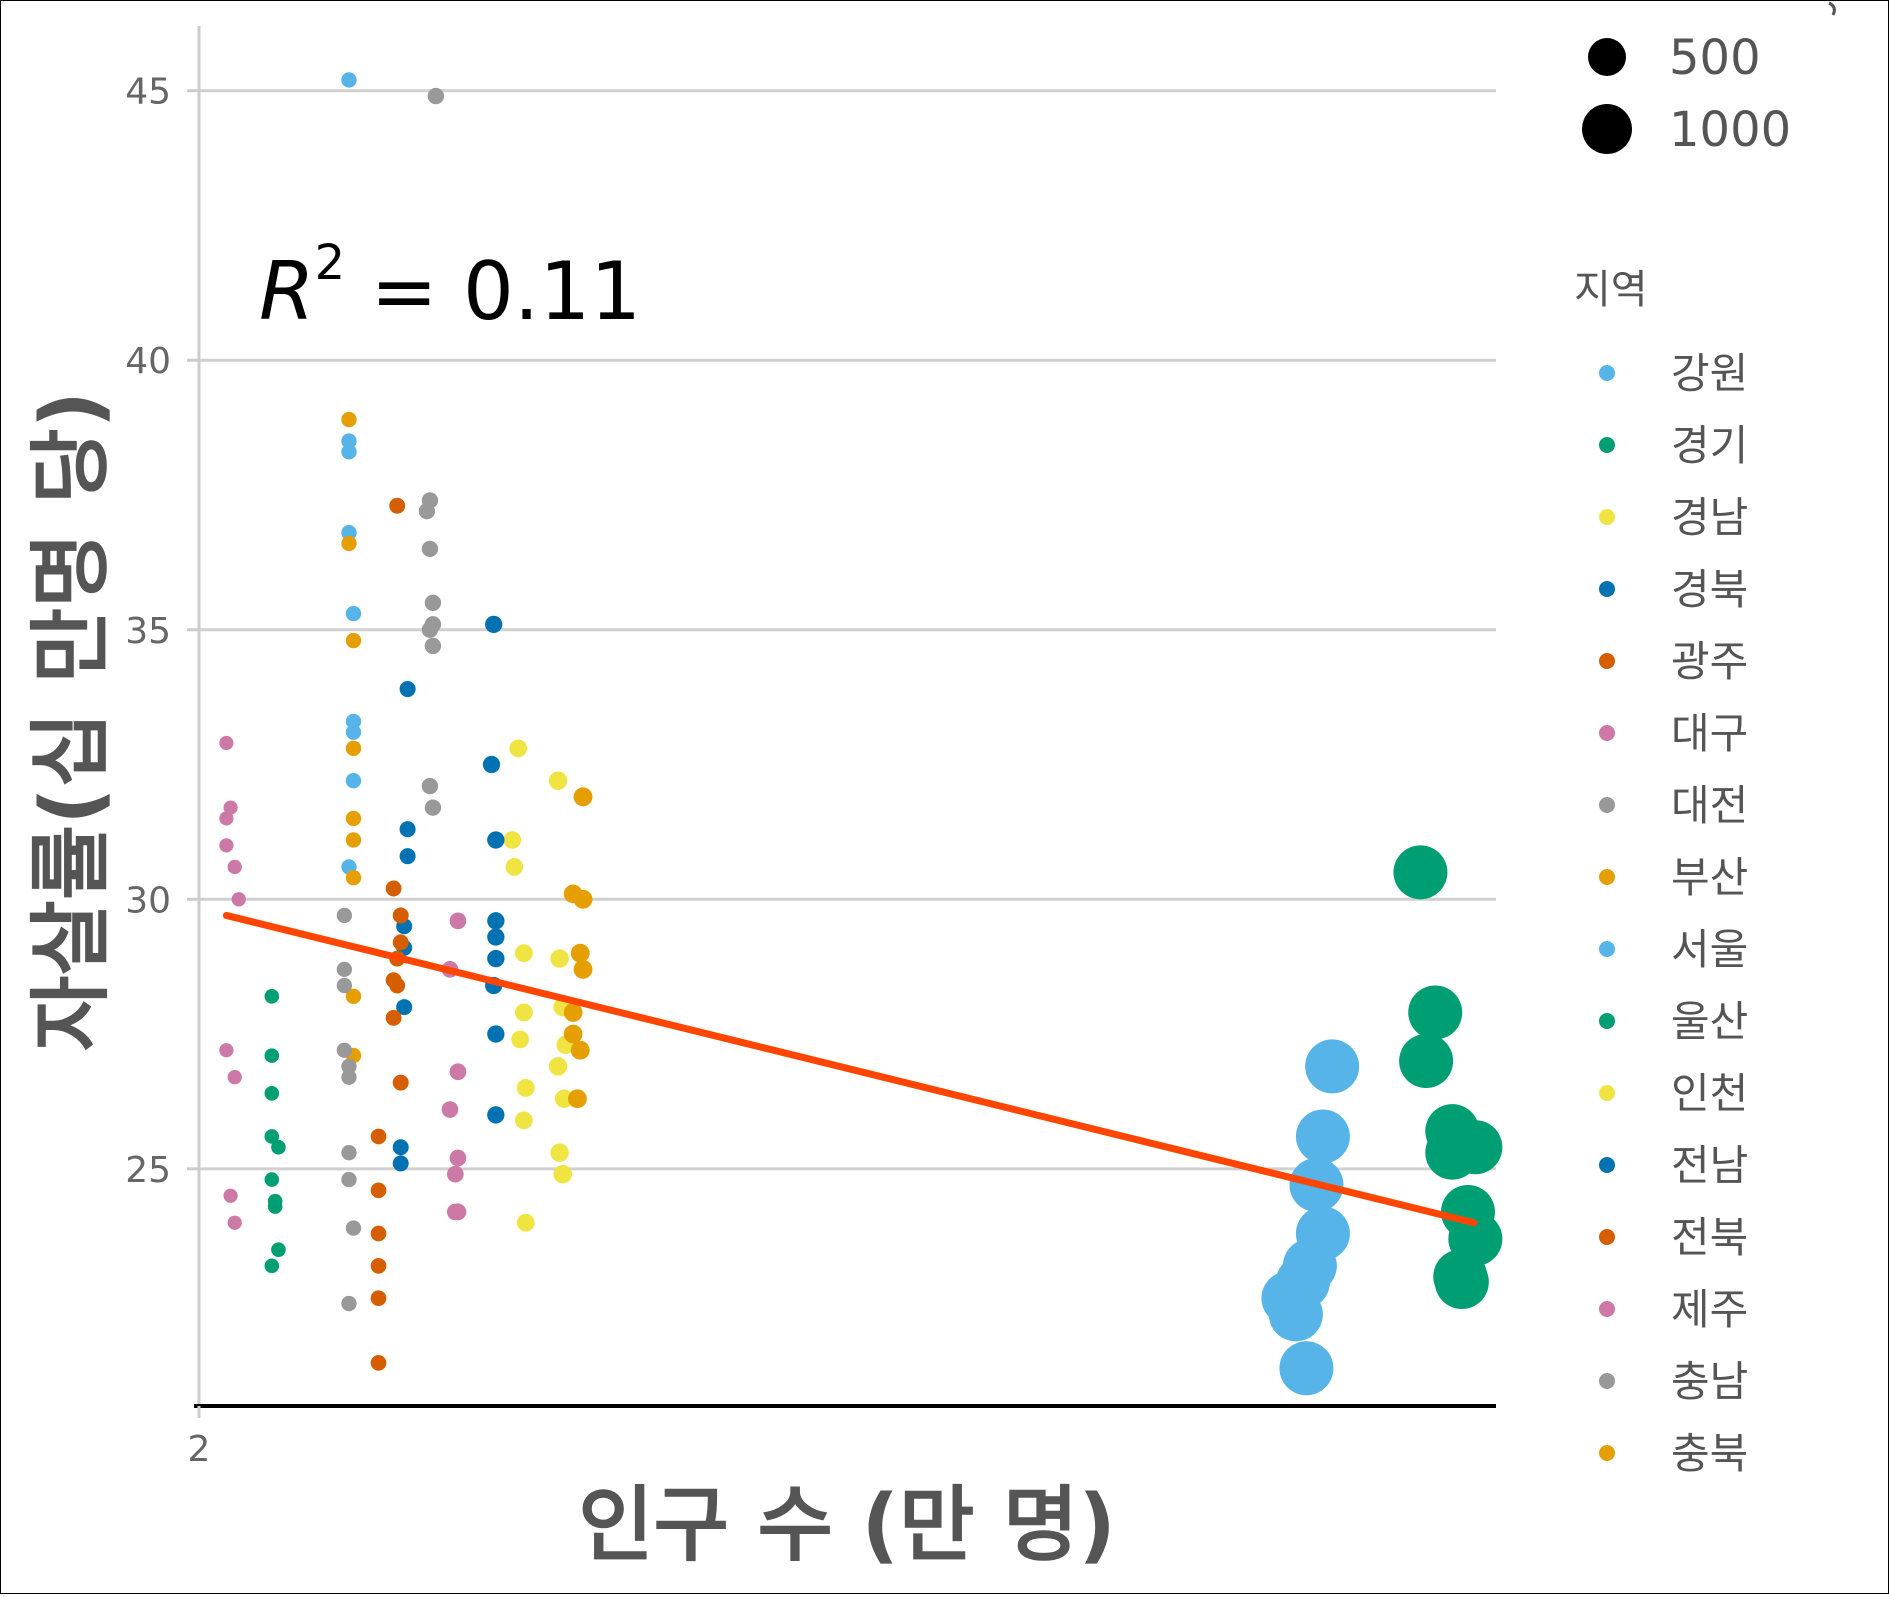 The height and width of the screenshot is (1597, 1889). Describe the element at coordinates (1709, 733) in the screenshot. I see `legend-label: 대구` at that location.